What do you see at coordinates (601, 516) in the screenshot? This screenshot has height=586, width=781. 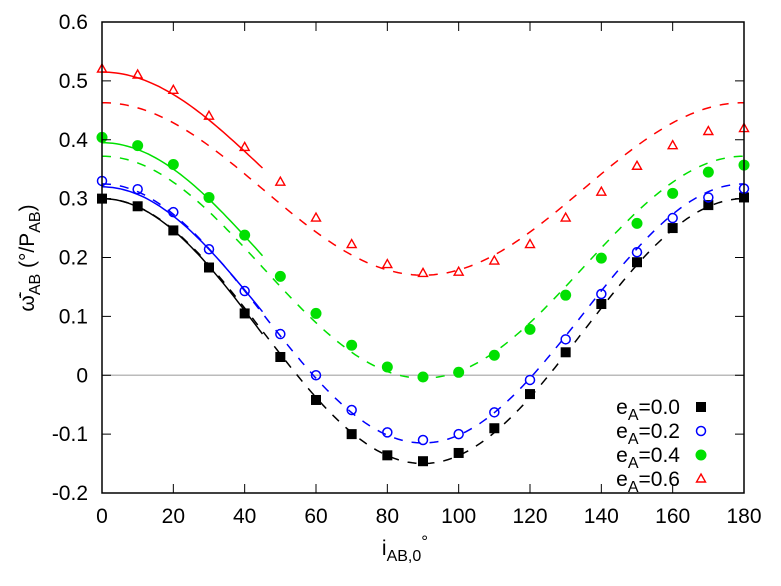 I see `x-tick-label: 140` at bounding box center [601, 516].